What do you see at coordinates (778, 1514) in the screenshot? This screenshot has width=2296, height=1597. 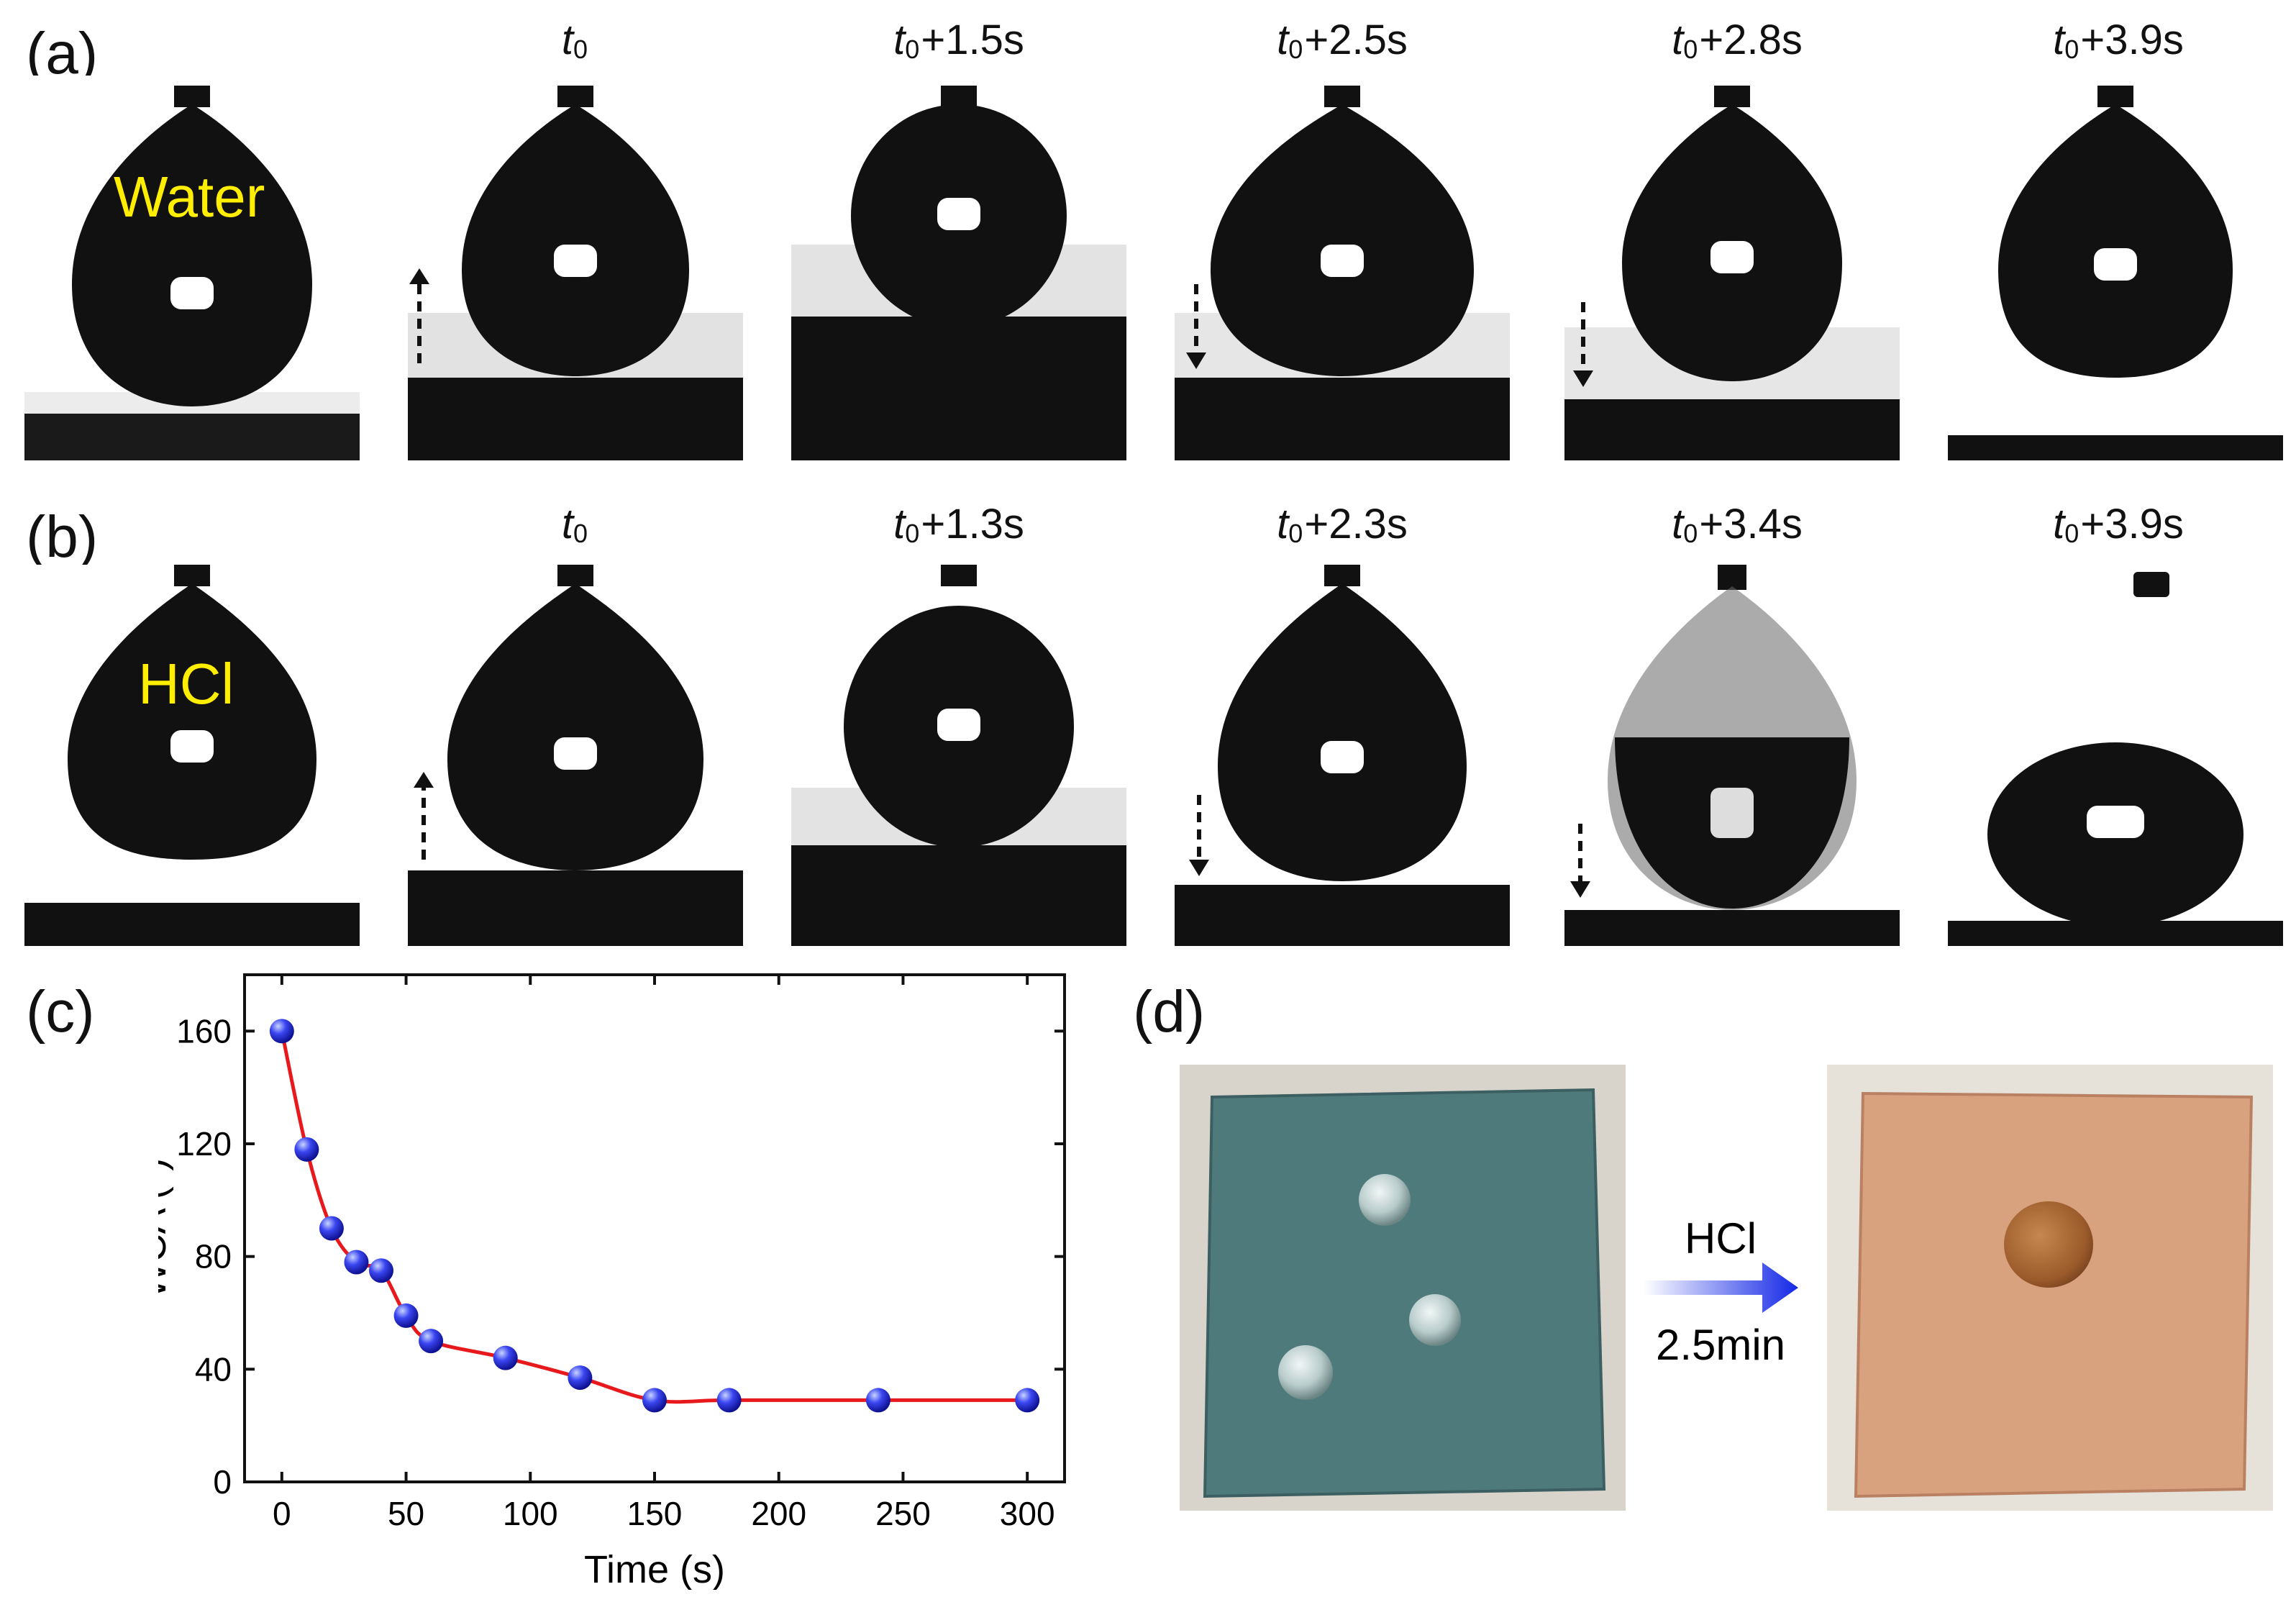 I see `x-tick-label-200: 200` at bounding box center [778, 1514].